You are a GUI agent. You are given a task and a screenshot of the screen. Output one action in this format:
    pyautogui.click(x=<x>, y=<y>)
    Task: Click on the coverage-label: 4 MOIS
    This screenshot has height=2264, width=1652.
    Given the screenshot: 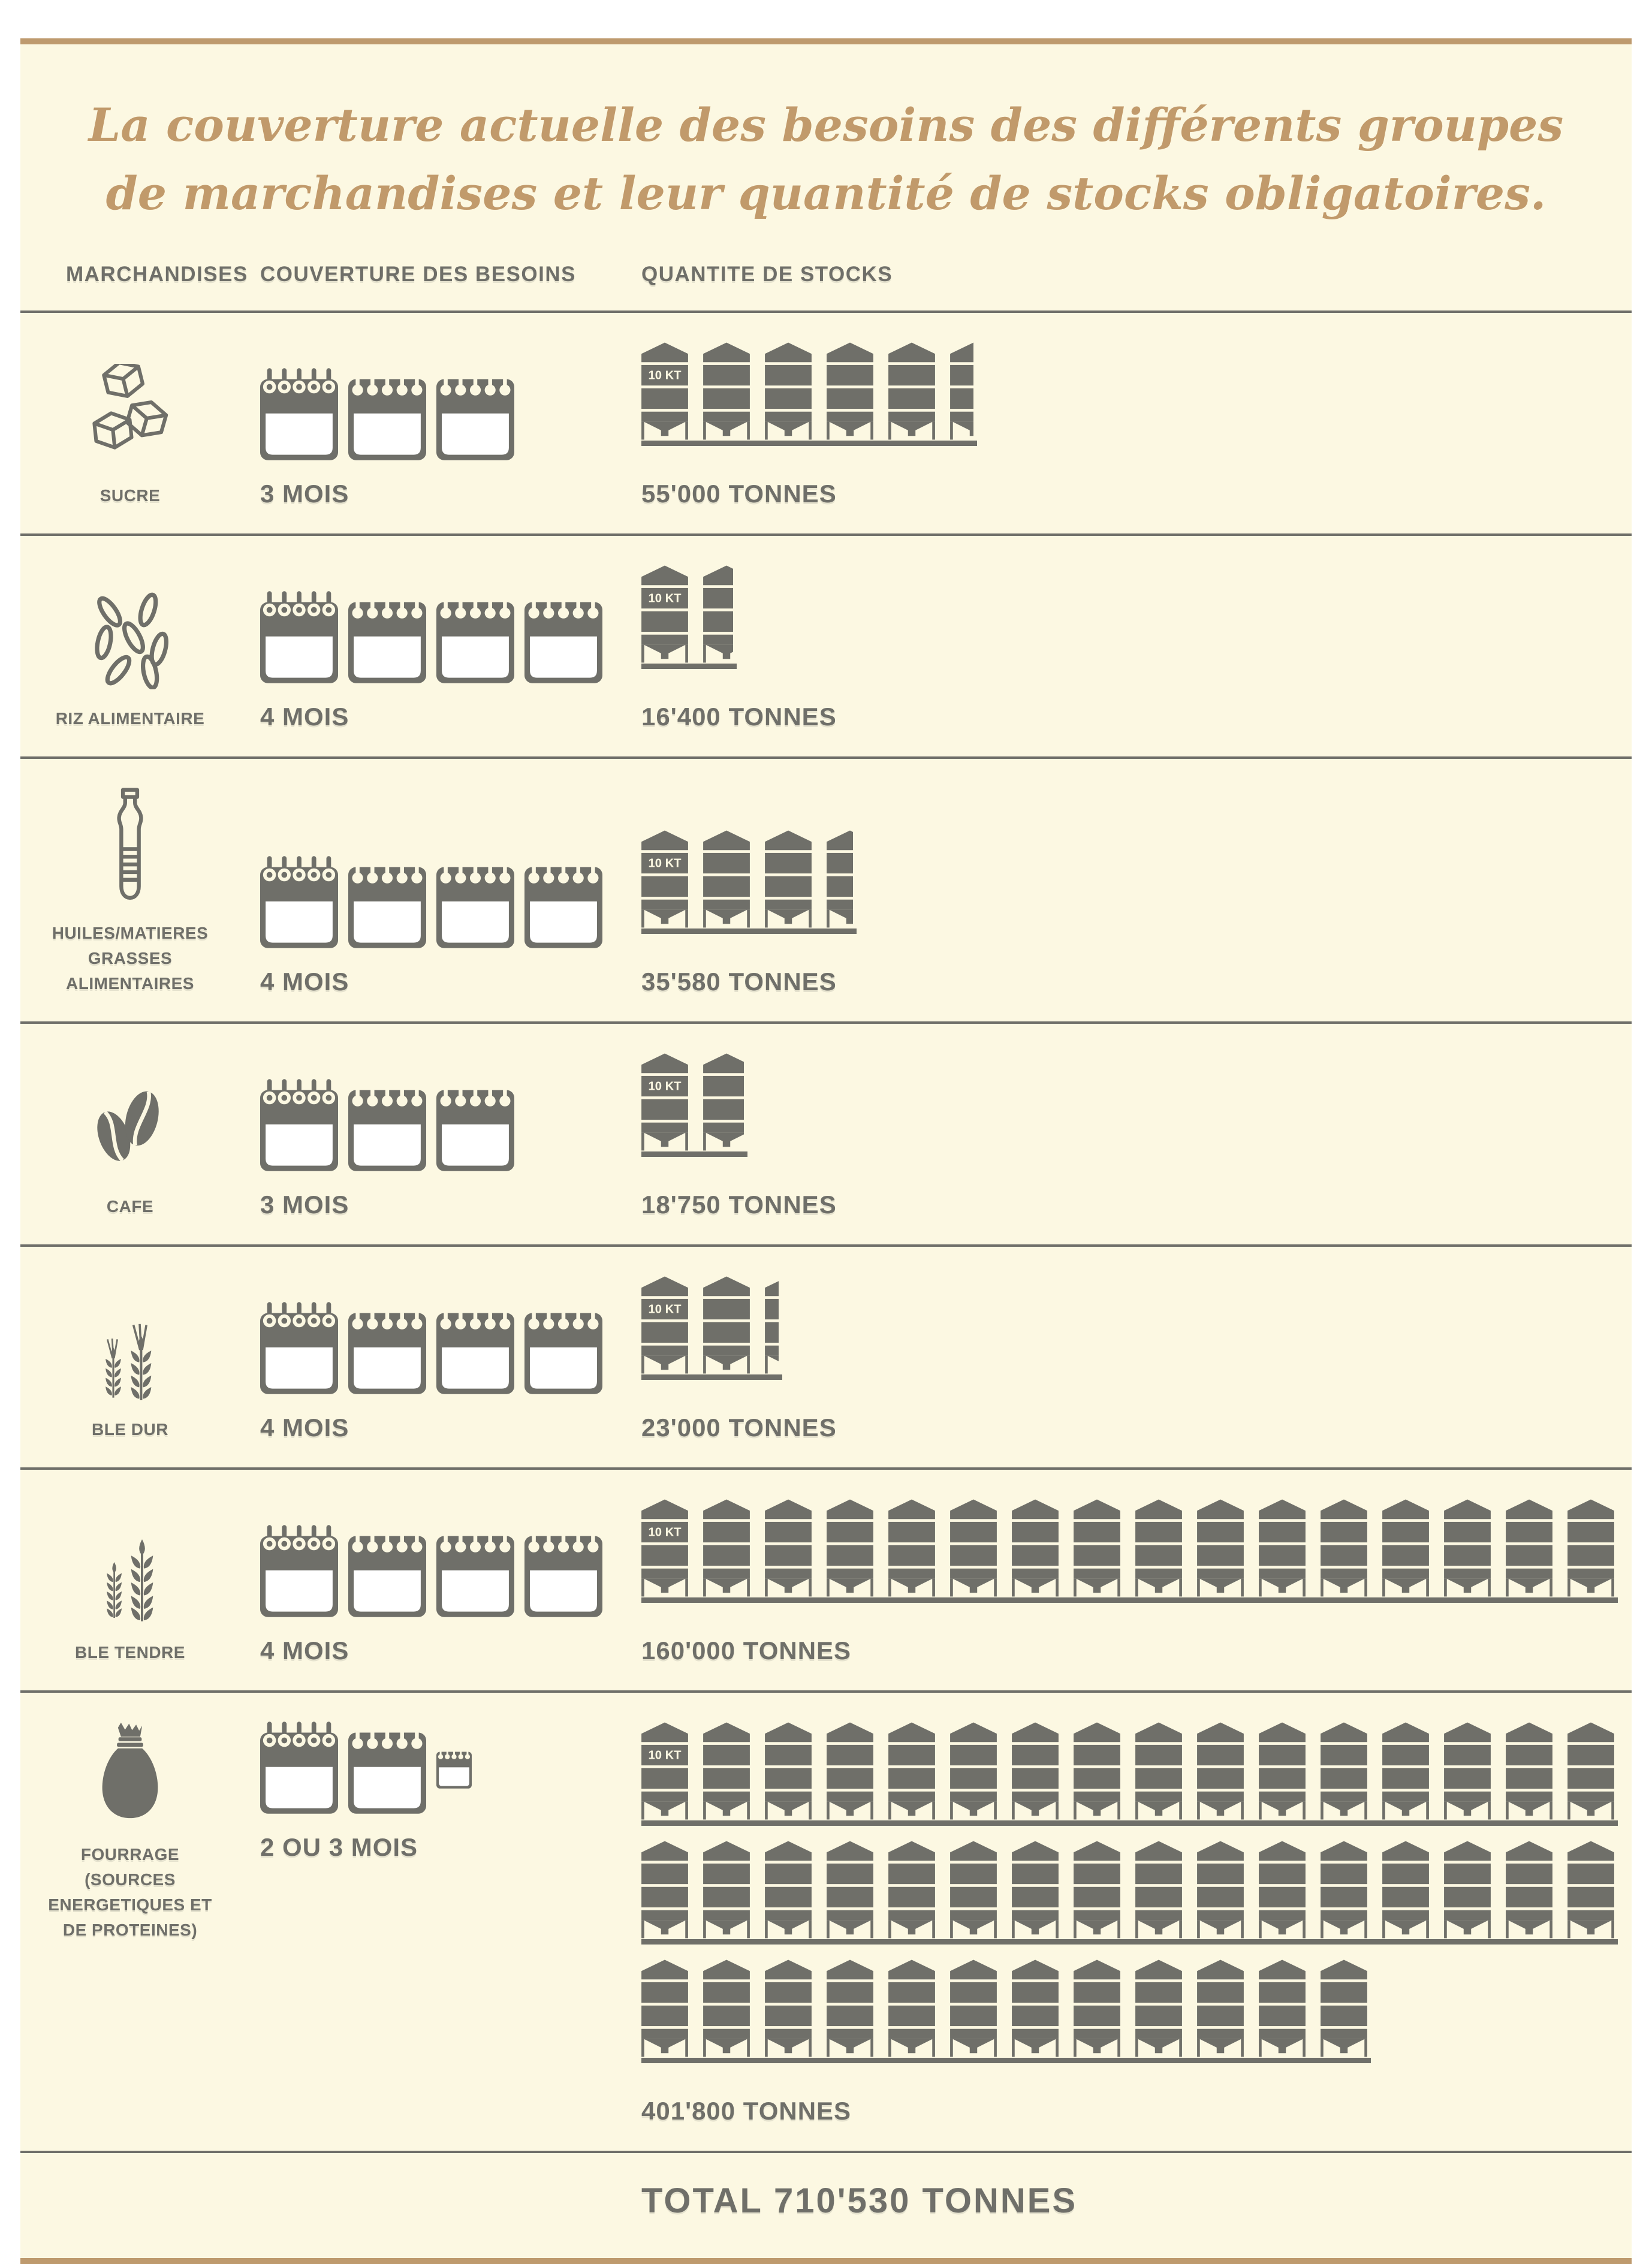 What is the action you would take?
    pyautogui.click(x=304, y=1427)
    